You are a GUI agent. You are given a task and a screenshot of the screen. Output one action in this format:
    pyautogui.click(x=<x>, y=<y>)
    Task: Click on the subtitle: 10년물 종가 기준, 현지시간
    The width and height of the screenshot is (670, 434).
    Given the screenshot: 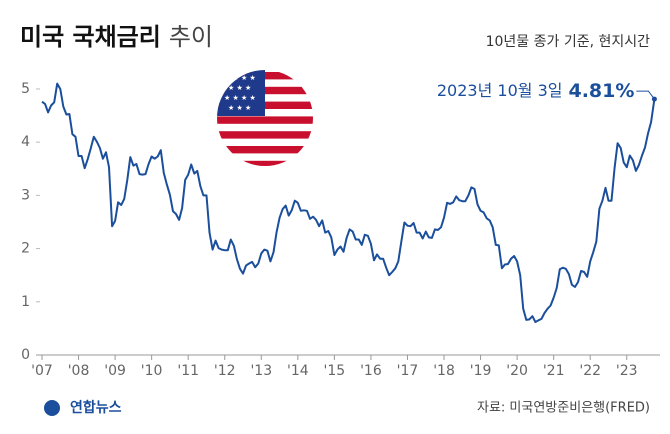 What is the action you would take?
    pyautogui.click(x=568, y=42)
    